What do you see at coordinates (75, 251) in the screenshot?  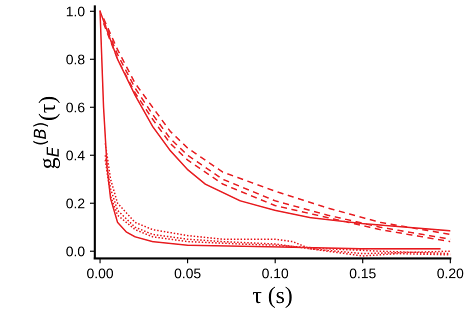 I see `y-tick-label: 0.0` at bounding box center [75, 251].